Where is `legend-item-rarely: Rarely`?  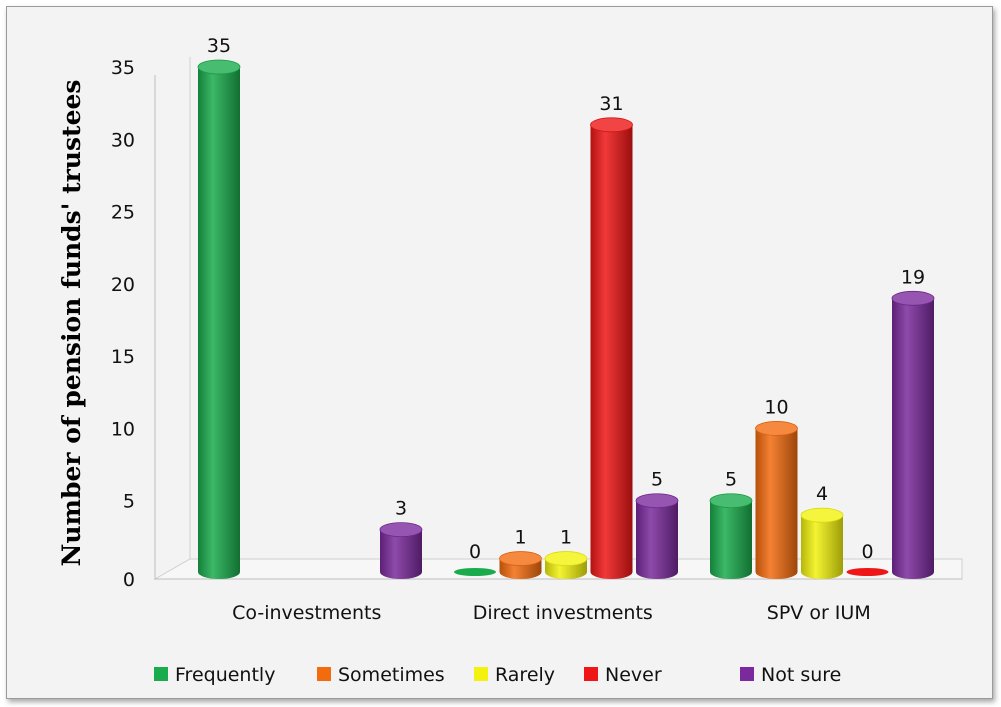
legend-item-rarely: Rarely is located at coordinates (514, 675).